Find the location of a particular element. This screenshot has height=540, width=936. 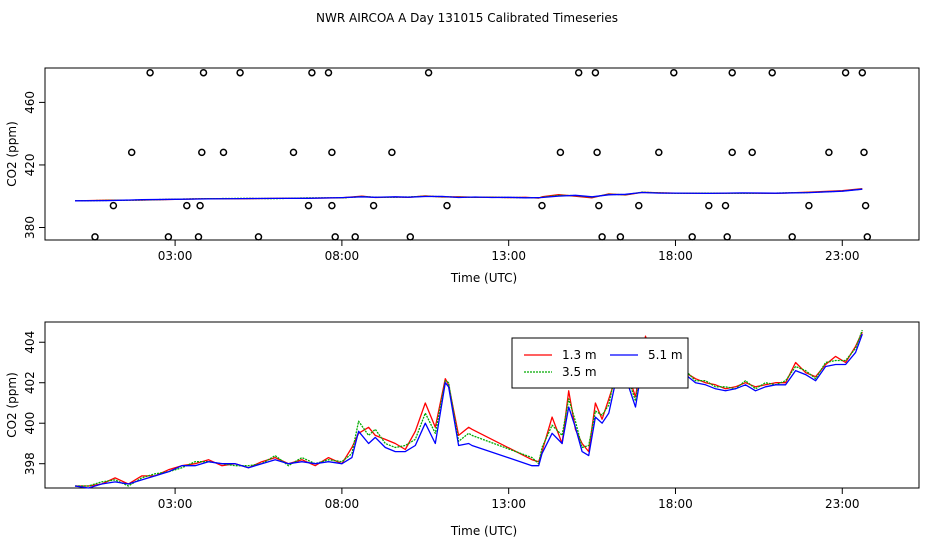

bot-x-tick-label: 03:00 is located at coordinates (175, 504).